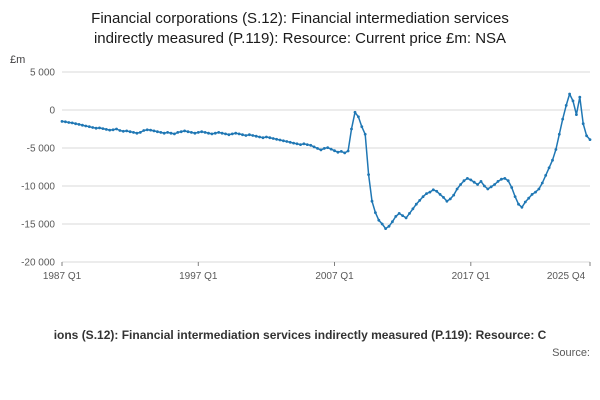  Describe the element at coordinates (38, 262) in the screenshot. I see `y-tick-label: -20 000` at that location.